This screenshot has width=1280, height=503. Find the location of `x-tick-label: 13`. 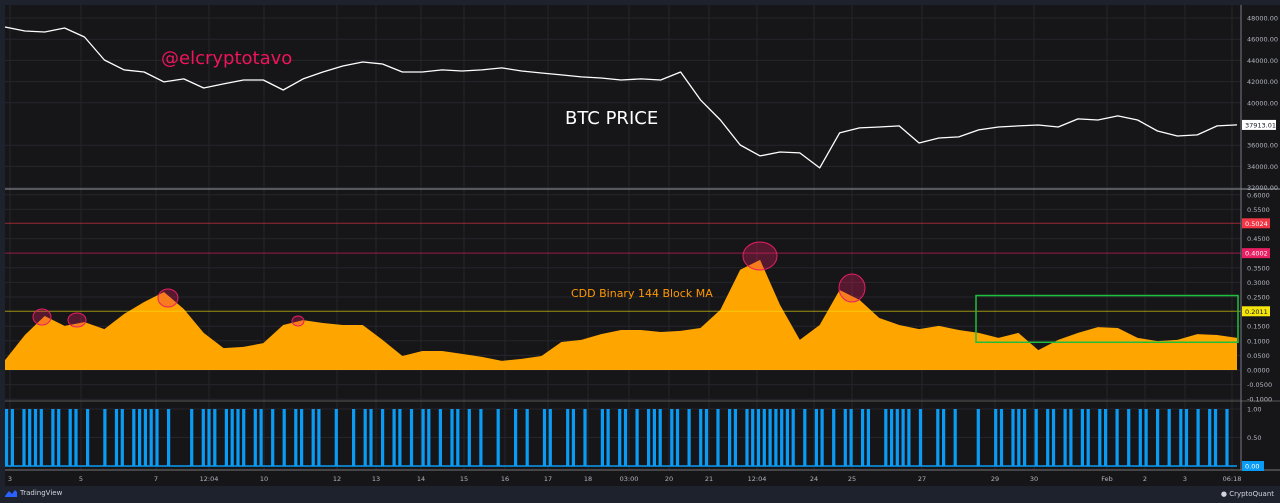

x-tick-label: 13 is located at coordinates (376, 479).